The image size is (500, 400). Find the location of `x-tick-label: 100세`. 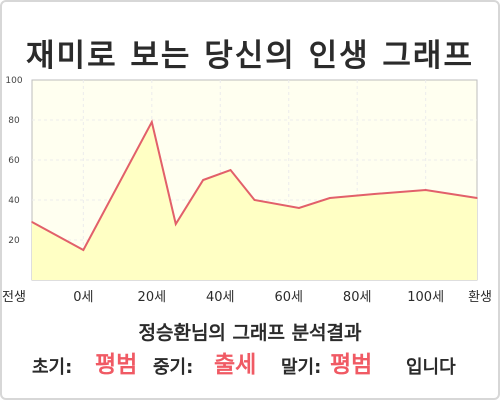

x-tick-label: 100세 is located at coordinates (425, 297).